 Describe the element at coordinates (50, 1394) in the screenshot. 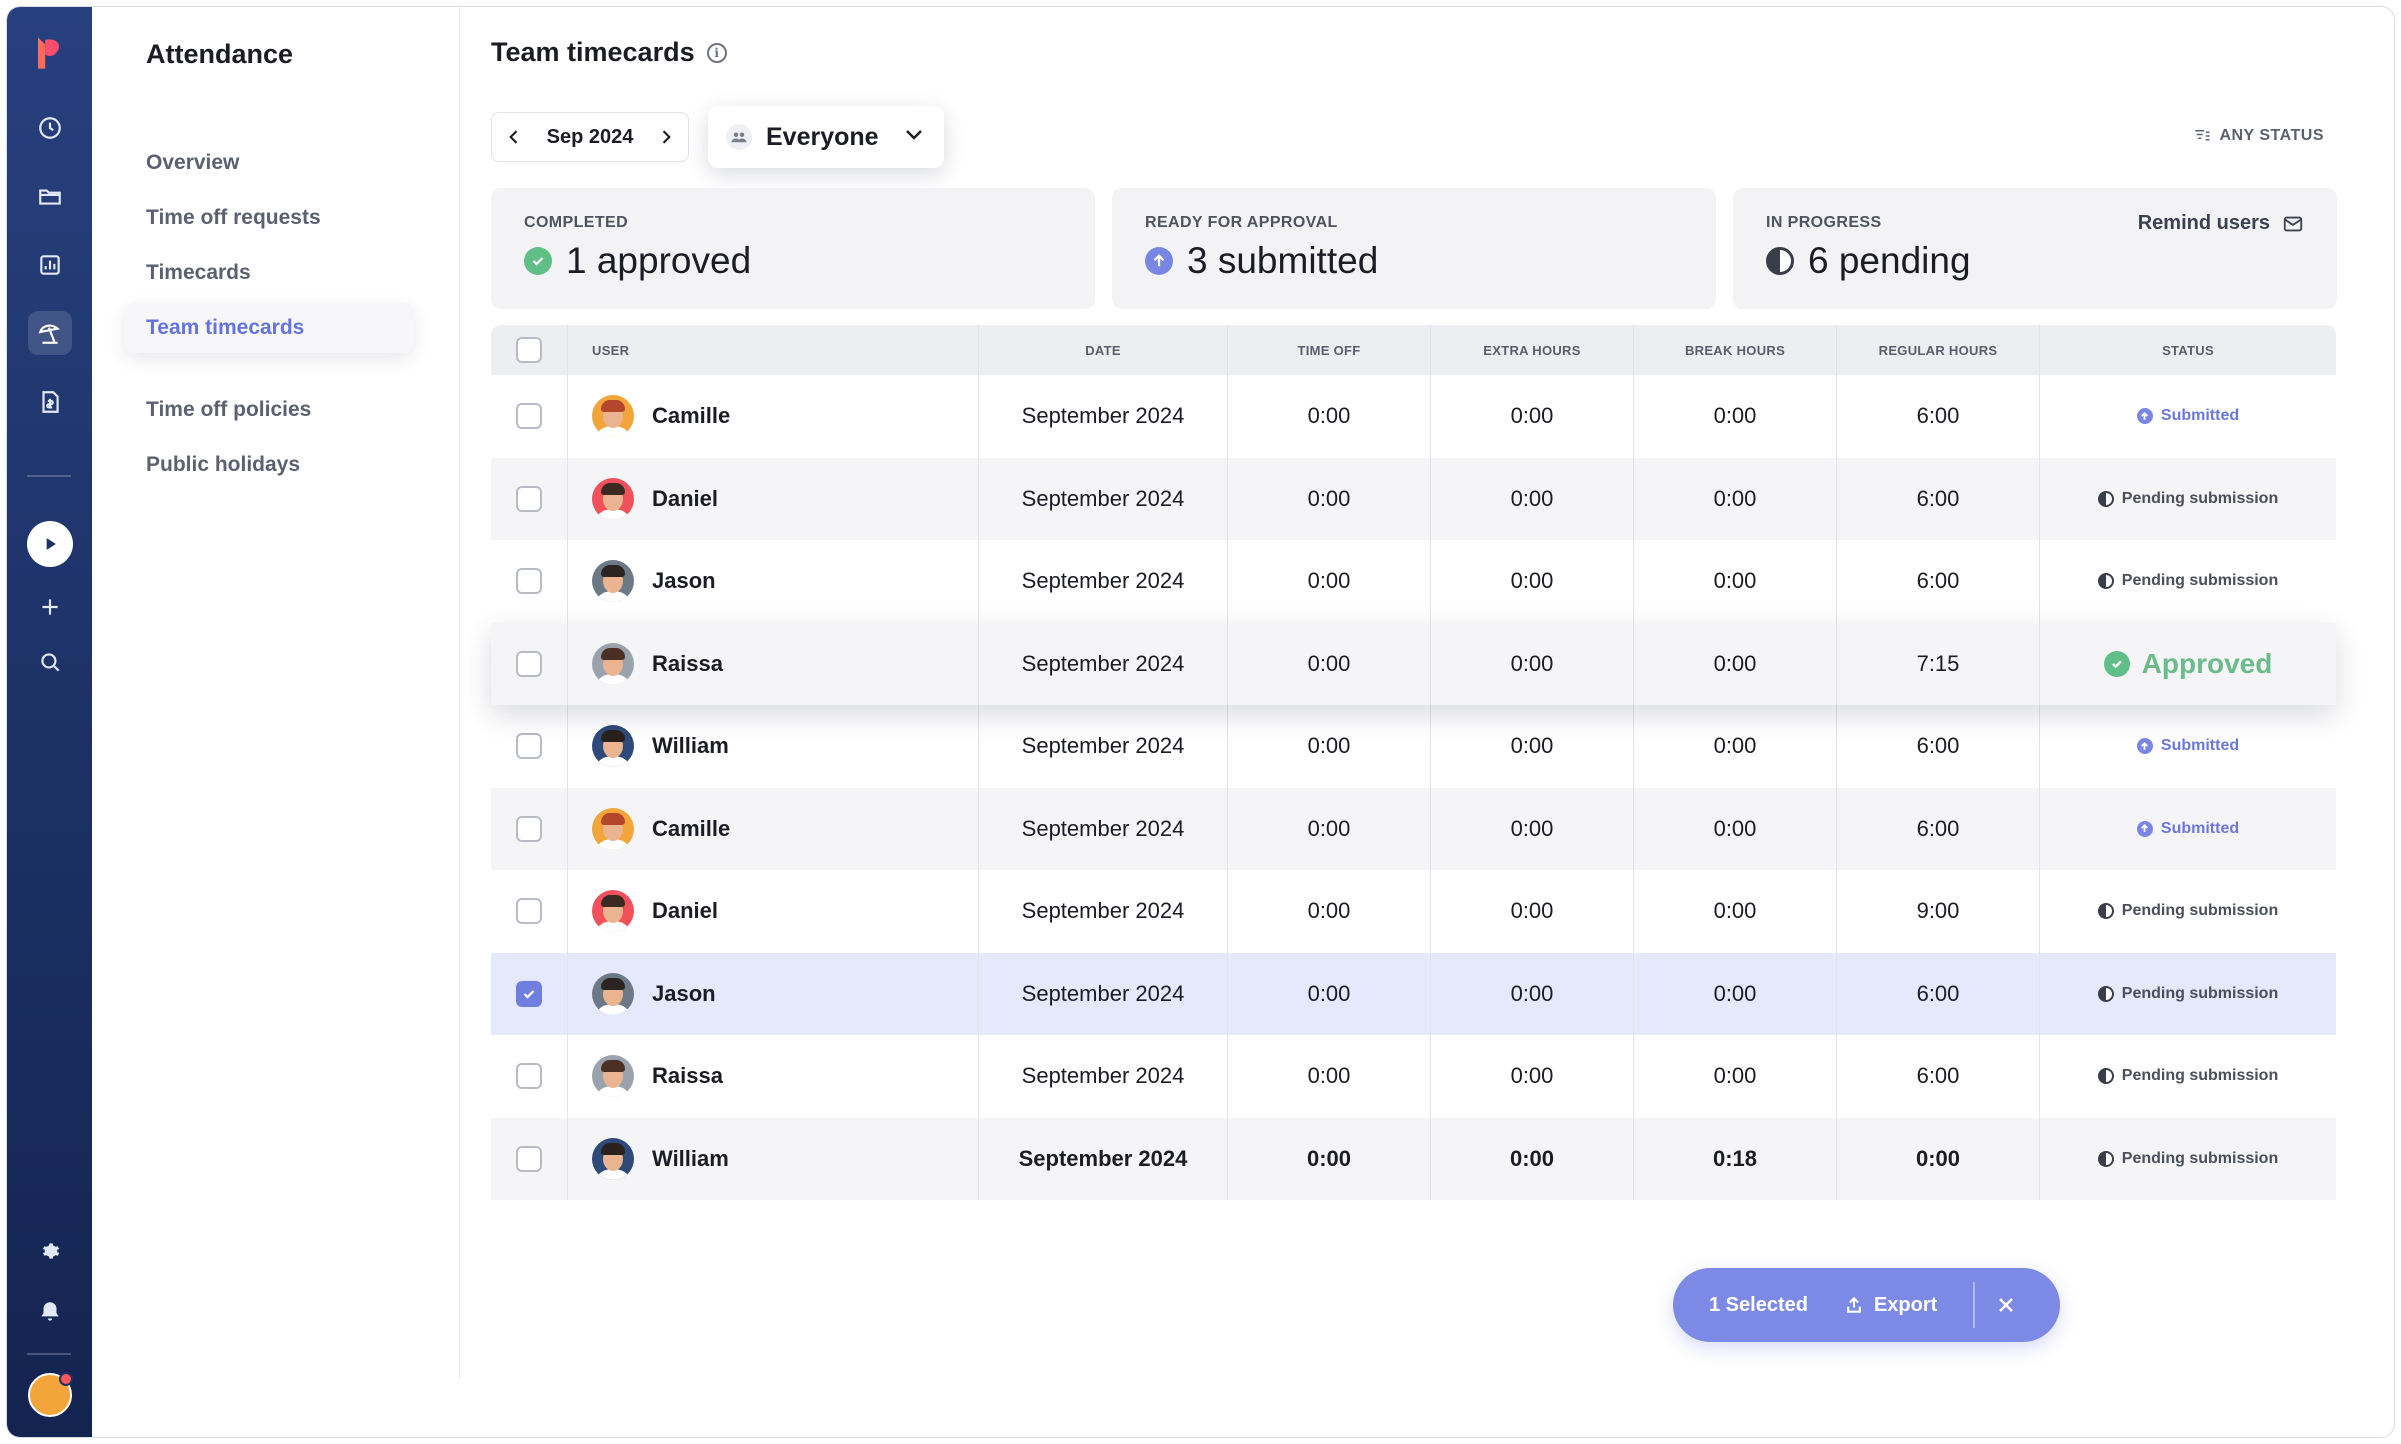

I see `user-avatar` at that location.